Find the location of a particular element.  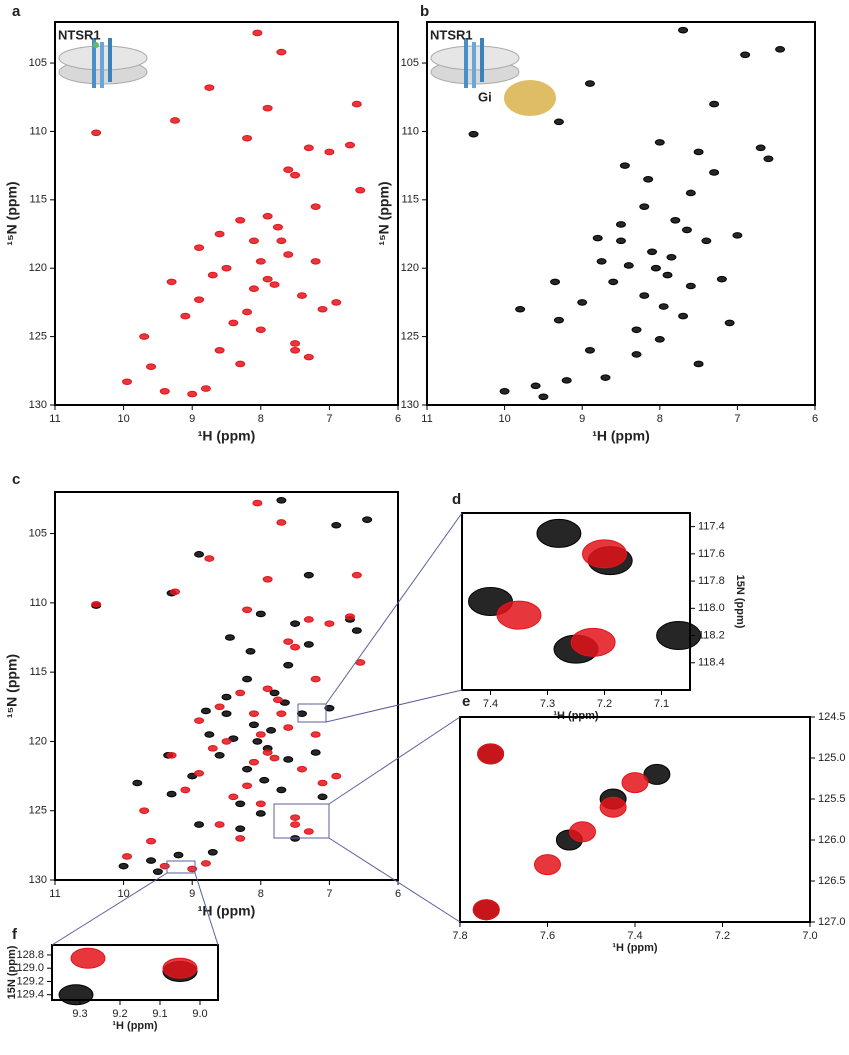

panel-label: b is located at coordinates (424, 11).